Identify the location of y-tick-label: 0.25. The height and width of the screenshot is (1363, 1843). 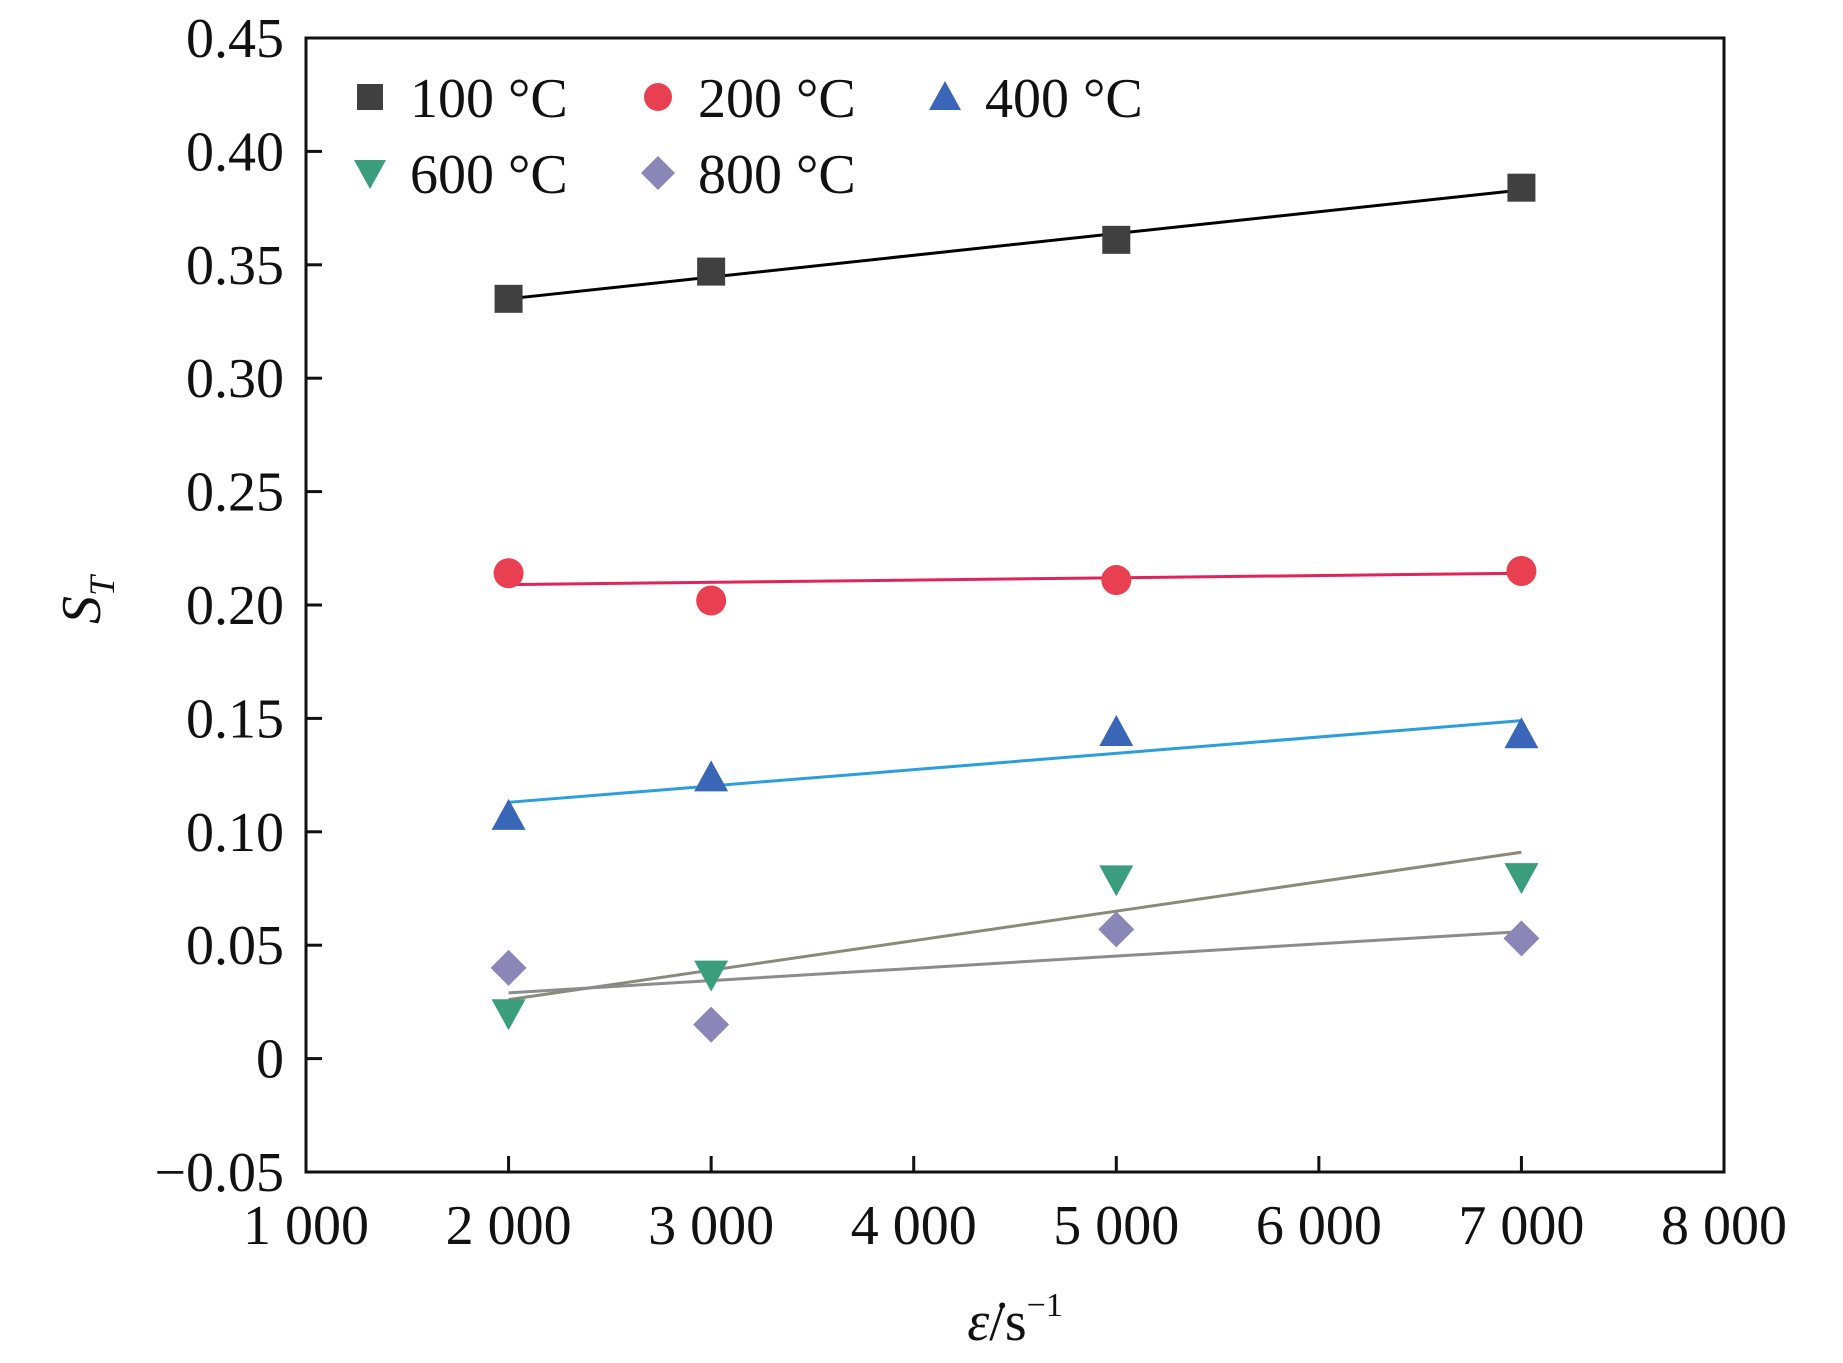
(235, 493).